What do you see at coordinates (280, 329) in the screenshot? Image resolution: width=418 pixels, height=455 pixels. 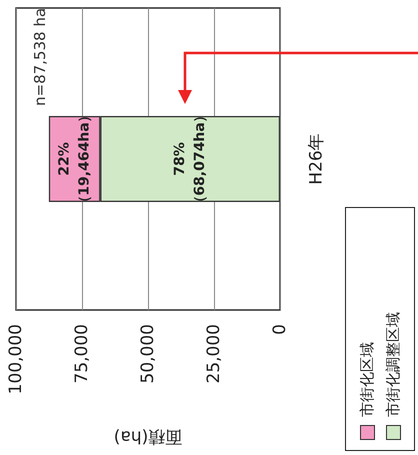 I see `x-tick-label: 0` at bounding box center [280, 329].